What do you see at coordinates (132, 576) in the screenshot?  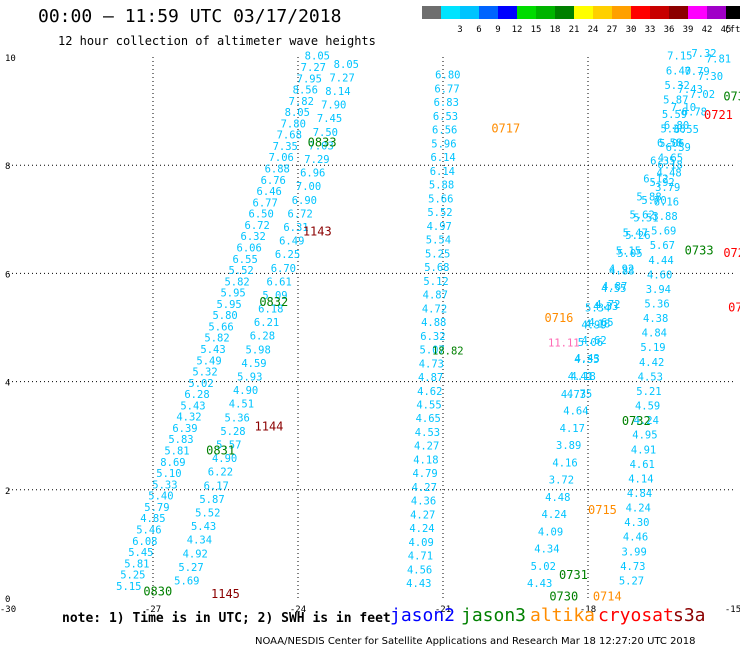 I see `swh-value-label: 5.25` at bounding box center [132, 576].